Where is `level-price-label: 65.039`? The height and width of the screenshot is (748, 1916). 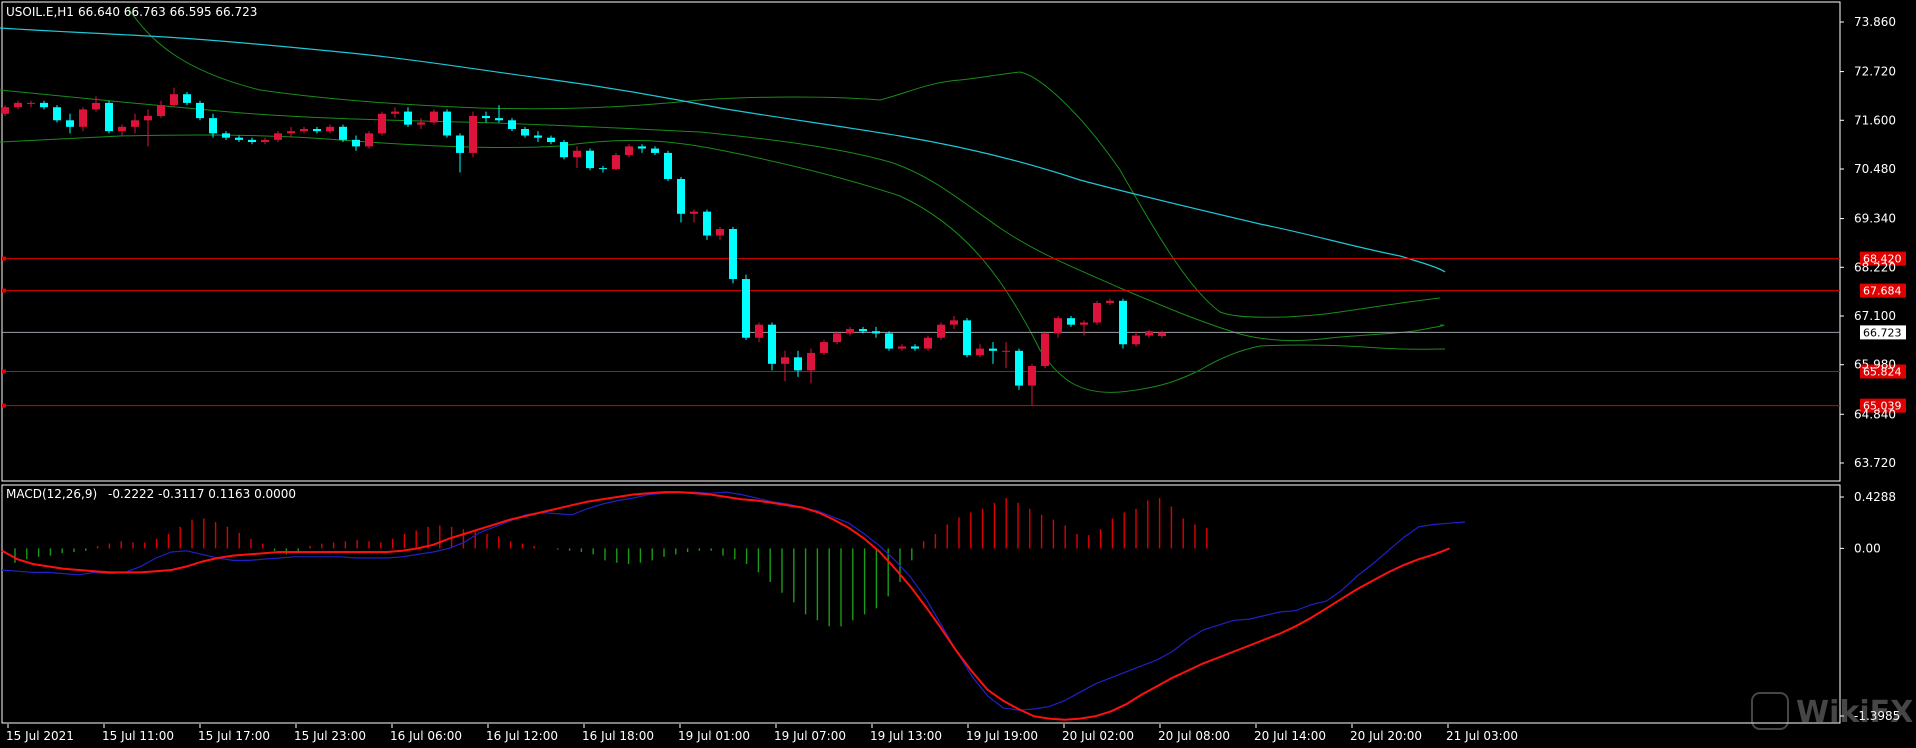 level-price-label: 65.039 is located at coordinates (1882, 406).